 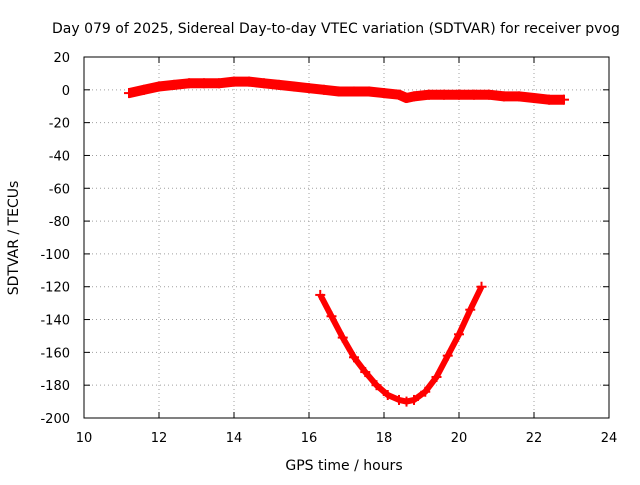 What do you see at coordinates (309, 438) in the screenshot?
I see `x-tick-label: 16` at bounding box center [309, 438].